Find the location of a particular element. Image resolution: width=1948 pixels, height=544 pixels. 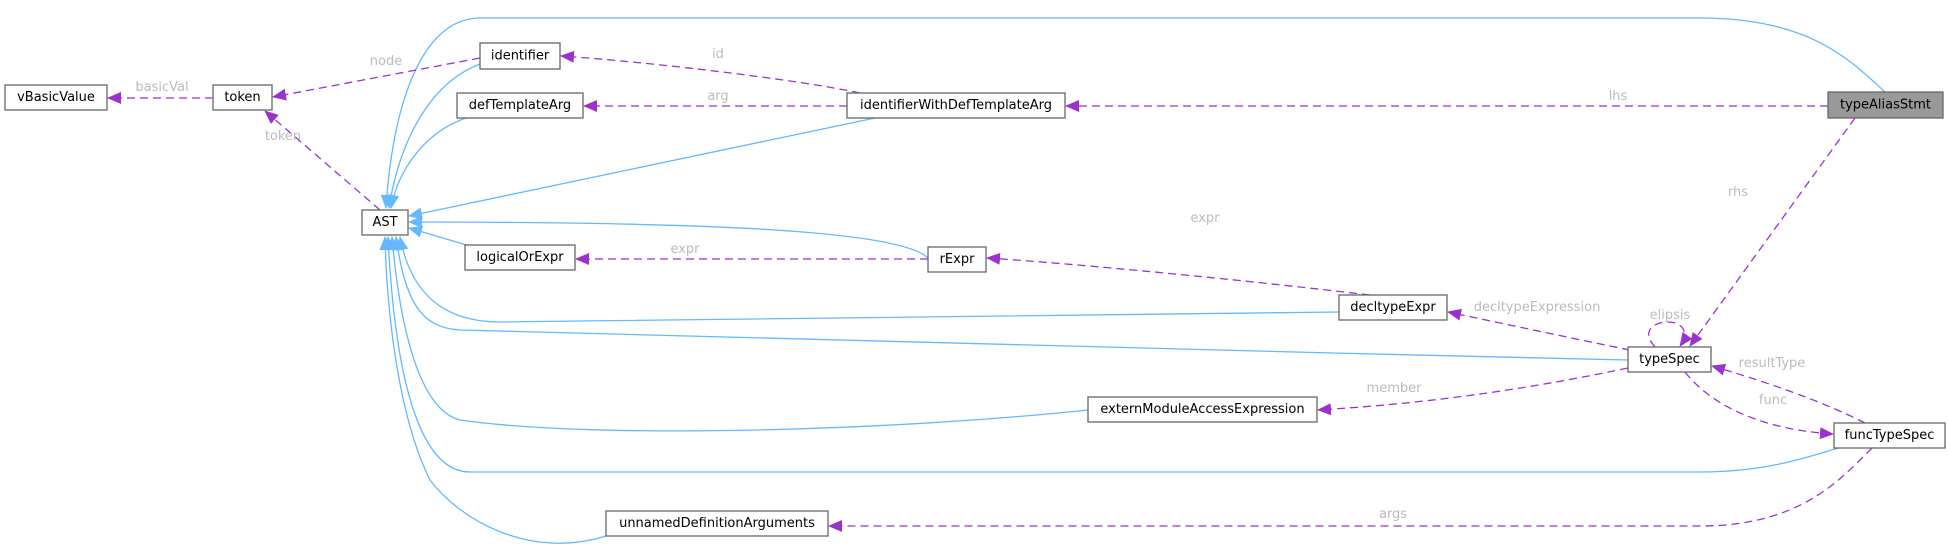

inheritance-edge-identifierwithdeftemplatearg-to-ast is located at coordinates (642, 168).